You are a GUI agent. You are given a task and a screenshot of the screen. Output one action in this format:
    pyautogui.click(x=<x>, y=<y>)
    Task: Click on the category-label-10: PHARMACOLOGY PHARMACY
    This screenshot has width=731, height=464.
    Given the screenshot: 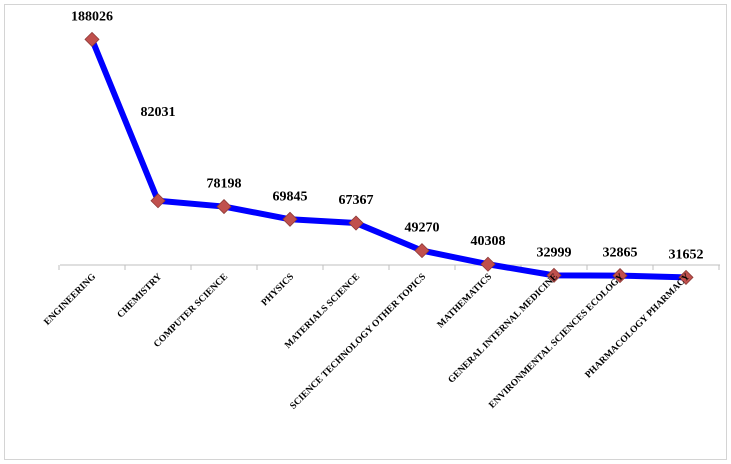 What is the action you would take?
    pyautogui.click(x=638, y=326)
    